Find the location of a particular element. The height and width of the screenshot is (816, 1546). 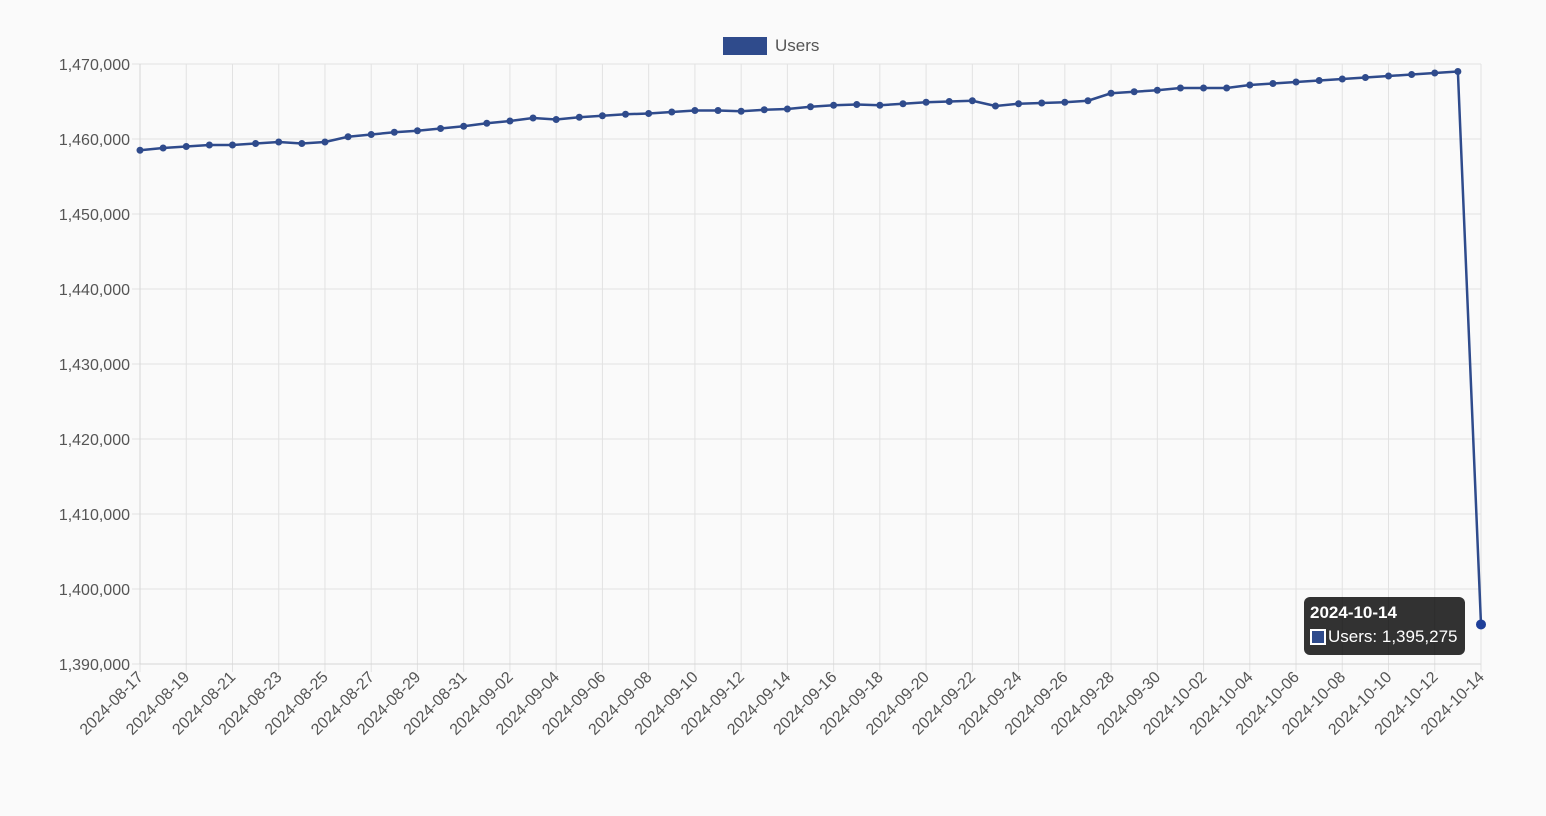

tooltip-title: 2024-10-14 is located at coordinates (1353, 612).